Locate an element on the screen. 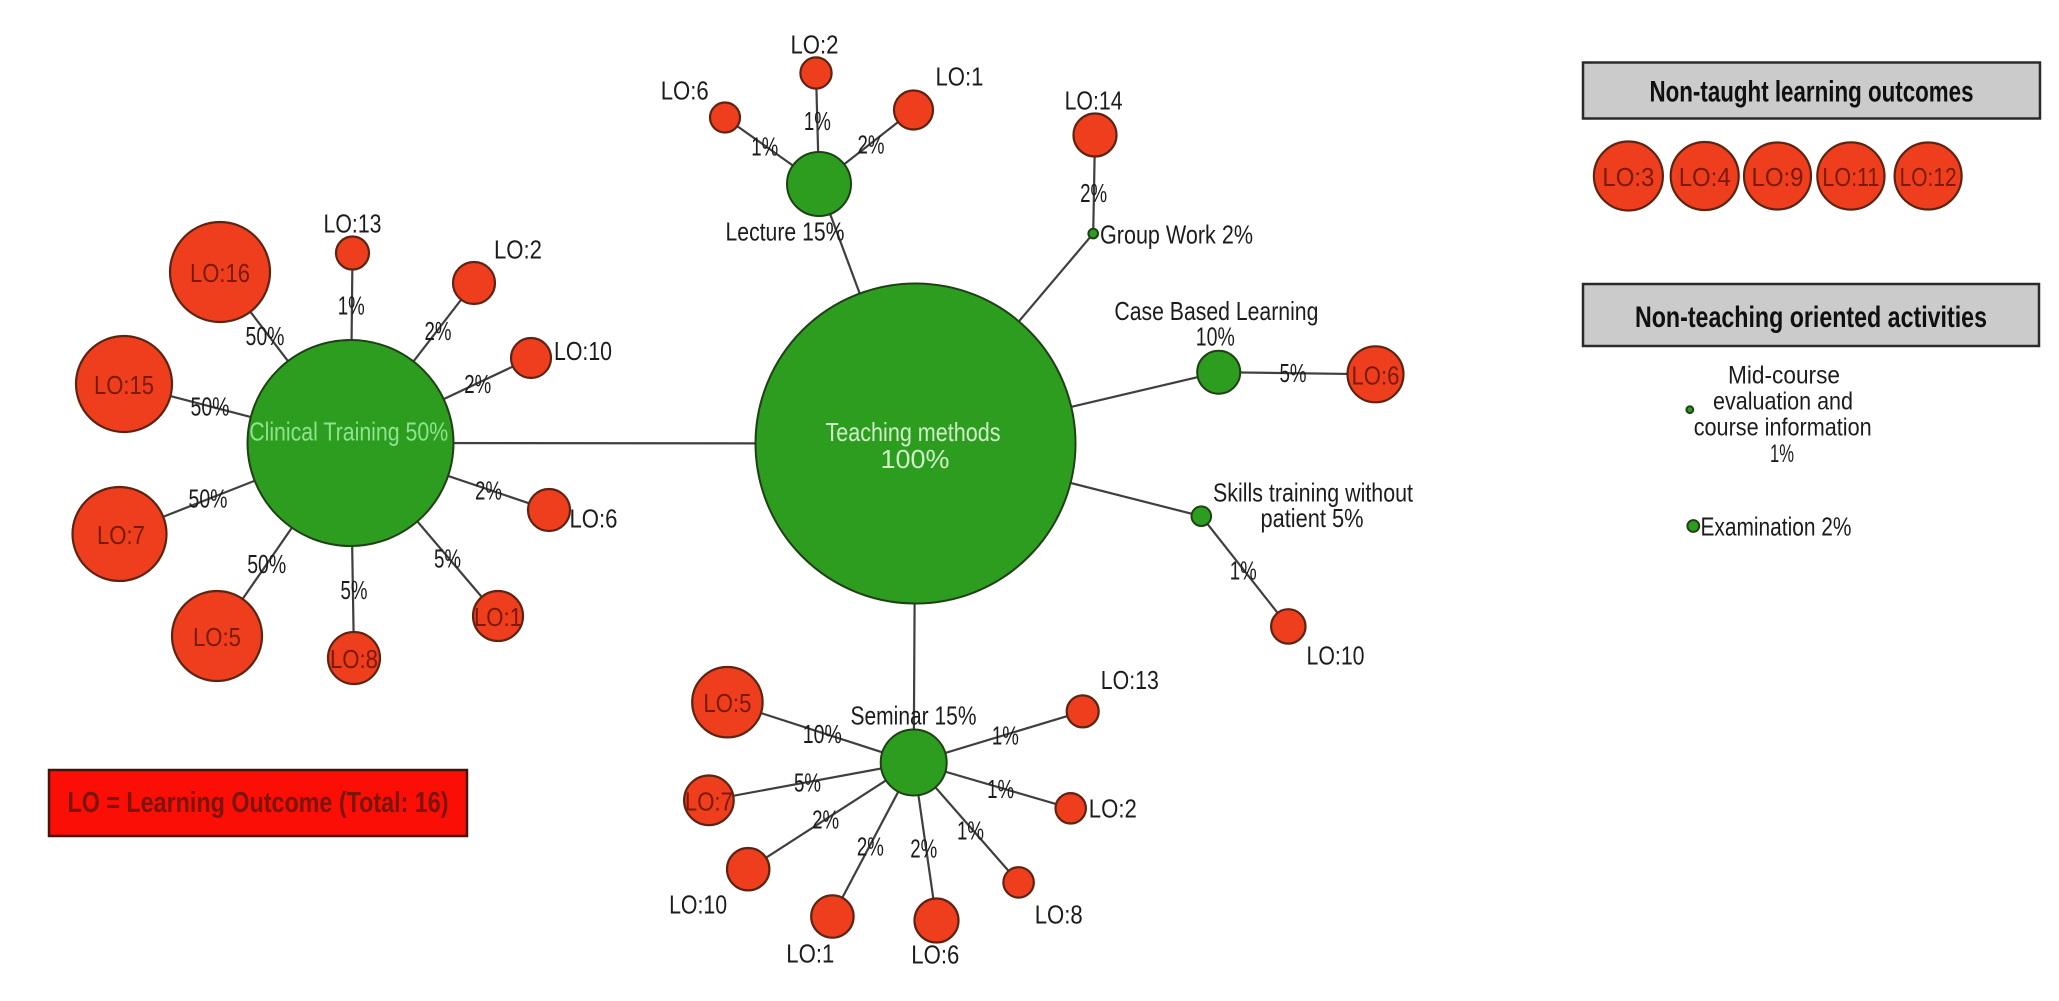  svg-text: LO:11 is located at coordinates (1850, 177).